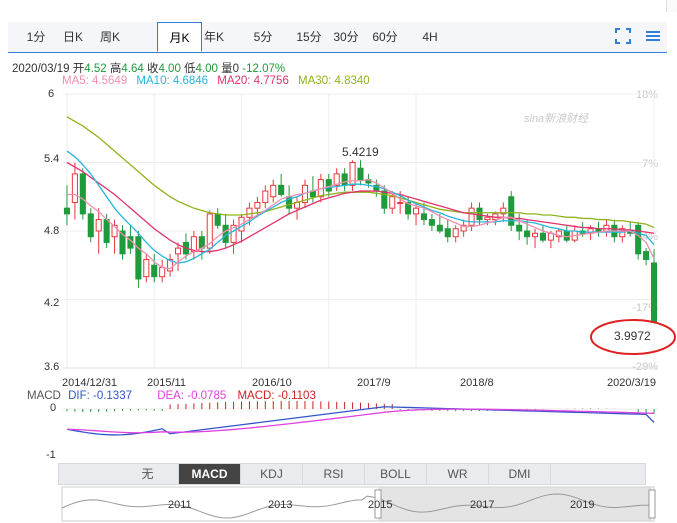 The image size is (677, 523). Describe the element at coordinates (52, 367) in the screenshot. I see `y-tick-3.6: 3.6` at that location.